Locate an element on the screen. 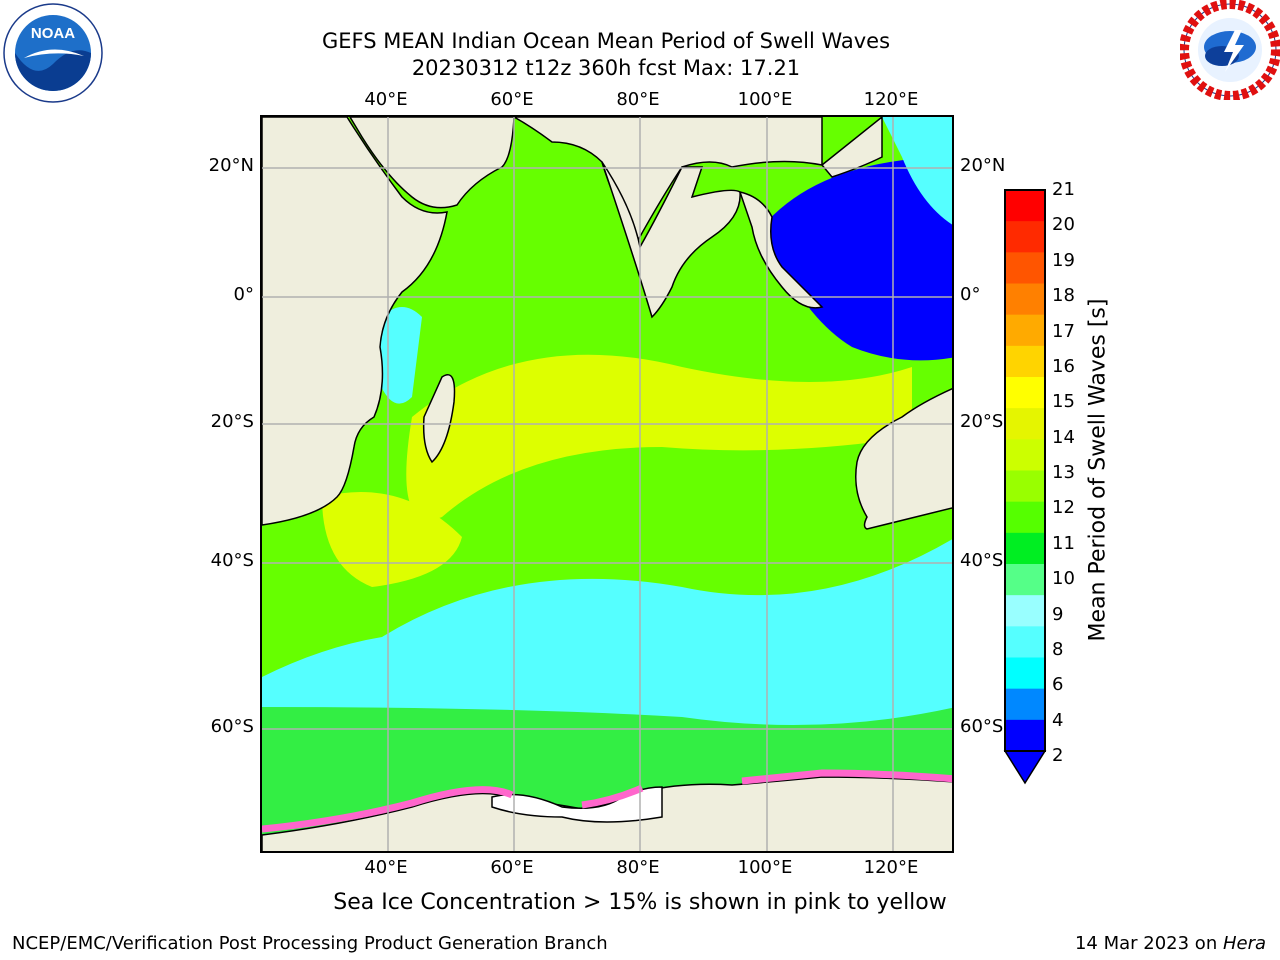 The image size is (1280, 960). colorbar-tick-label: 18 is located at coordinates (1063, 296).